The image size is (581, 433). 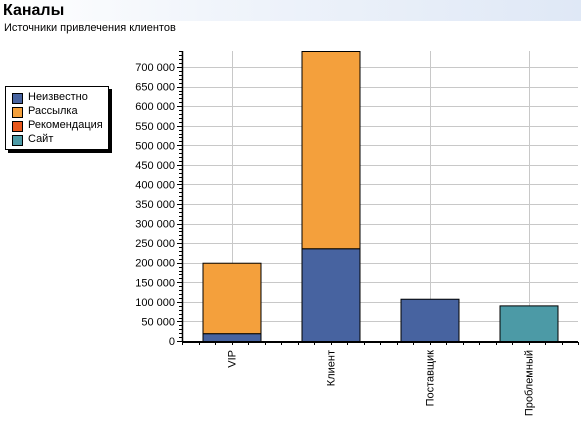 I want to click on legend-label-mailing: Рассылка, so click(x=53, y=111).